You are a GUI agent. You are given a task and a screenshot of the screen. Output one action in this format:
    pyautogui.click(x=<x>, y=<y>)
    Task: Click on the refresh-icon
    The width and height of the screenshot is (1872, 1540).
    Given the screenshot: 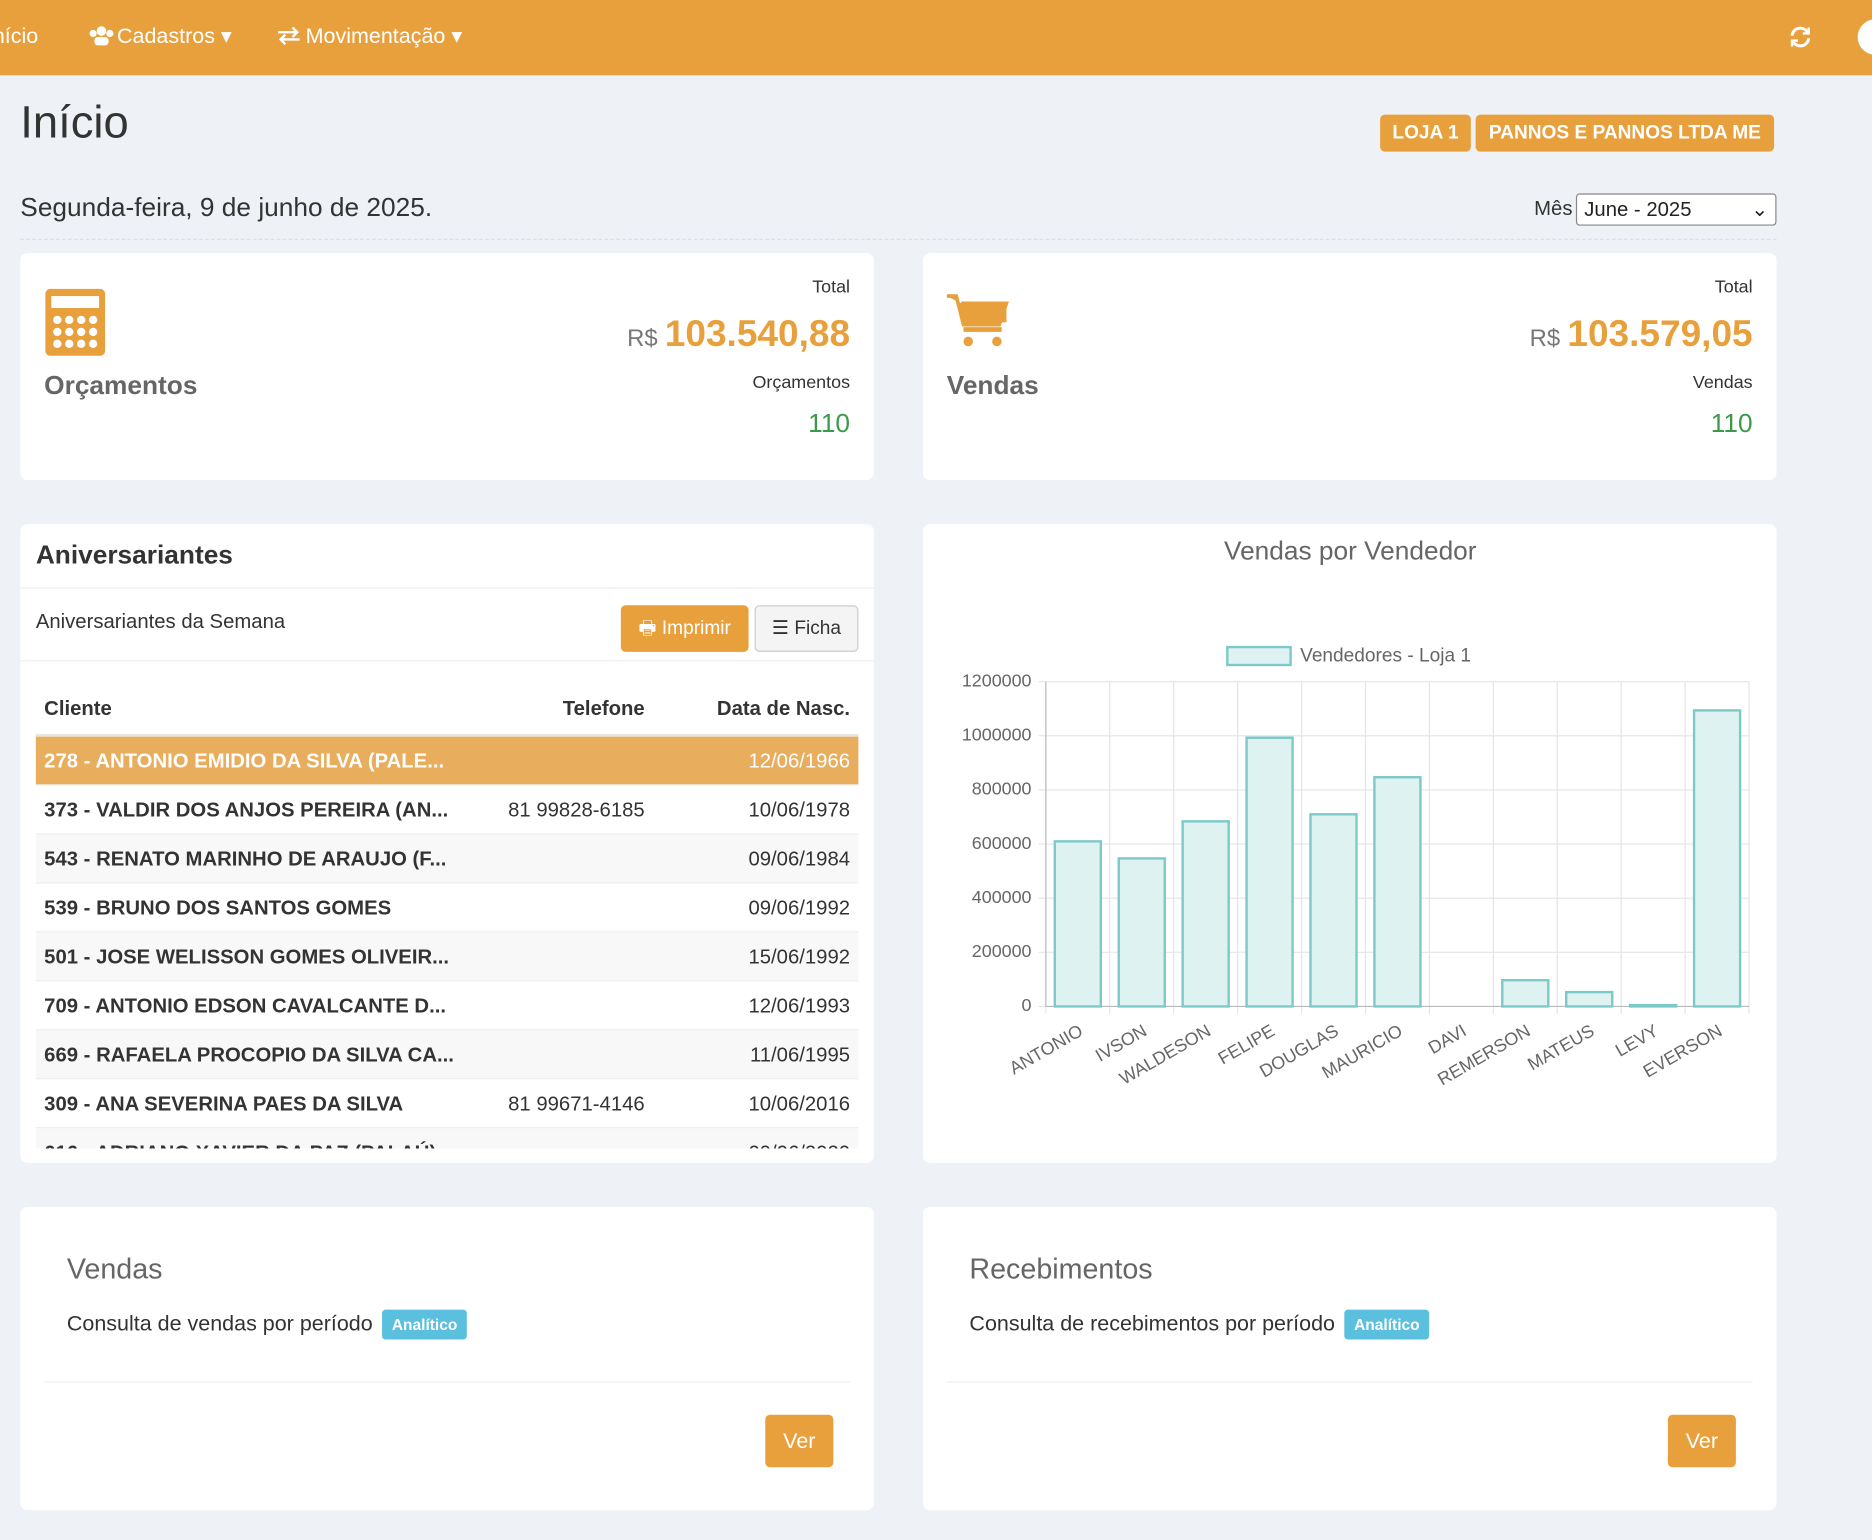 What is the action you would take?
    pyautogui.click(x=1800, y=37)
    